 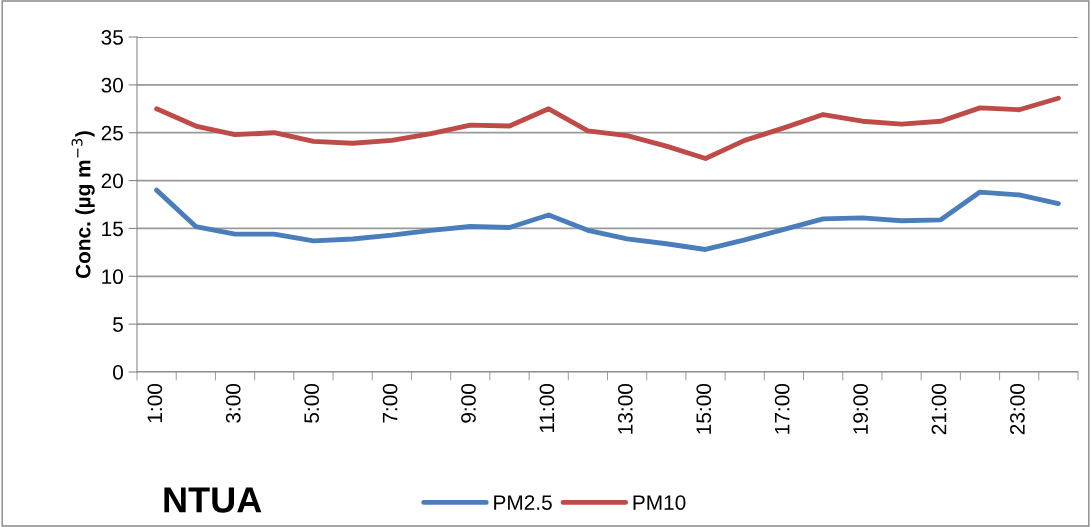 What do you see at coordinates (112, 85) in the screenshot?
I see `y-tick-label: 30` at bounding box center [112, 85].